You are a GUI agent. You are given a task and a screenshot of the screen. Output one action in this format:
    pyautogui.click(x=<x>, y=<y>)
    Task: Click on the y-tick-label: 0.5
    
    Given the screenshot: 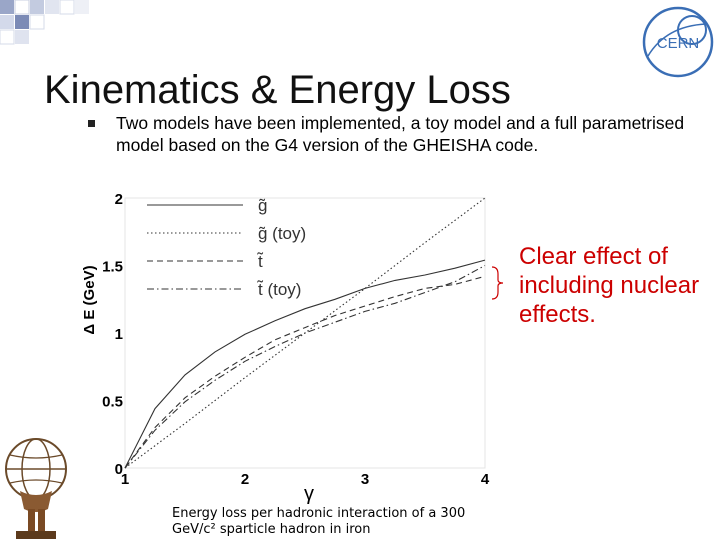 What is the action you would take?
    pyautogui.click(x=112, y=402)
    